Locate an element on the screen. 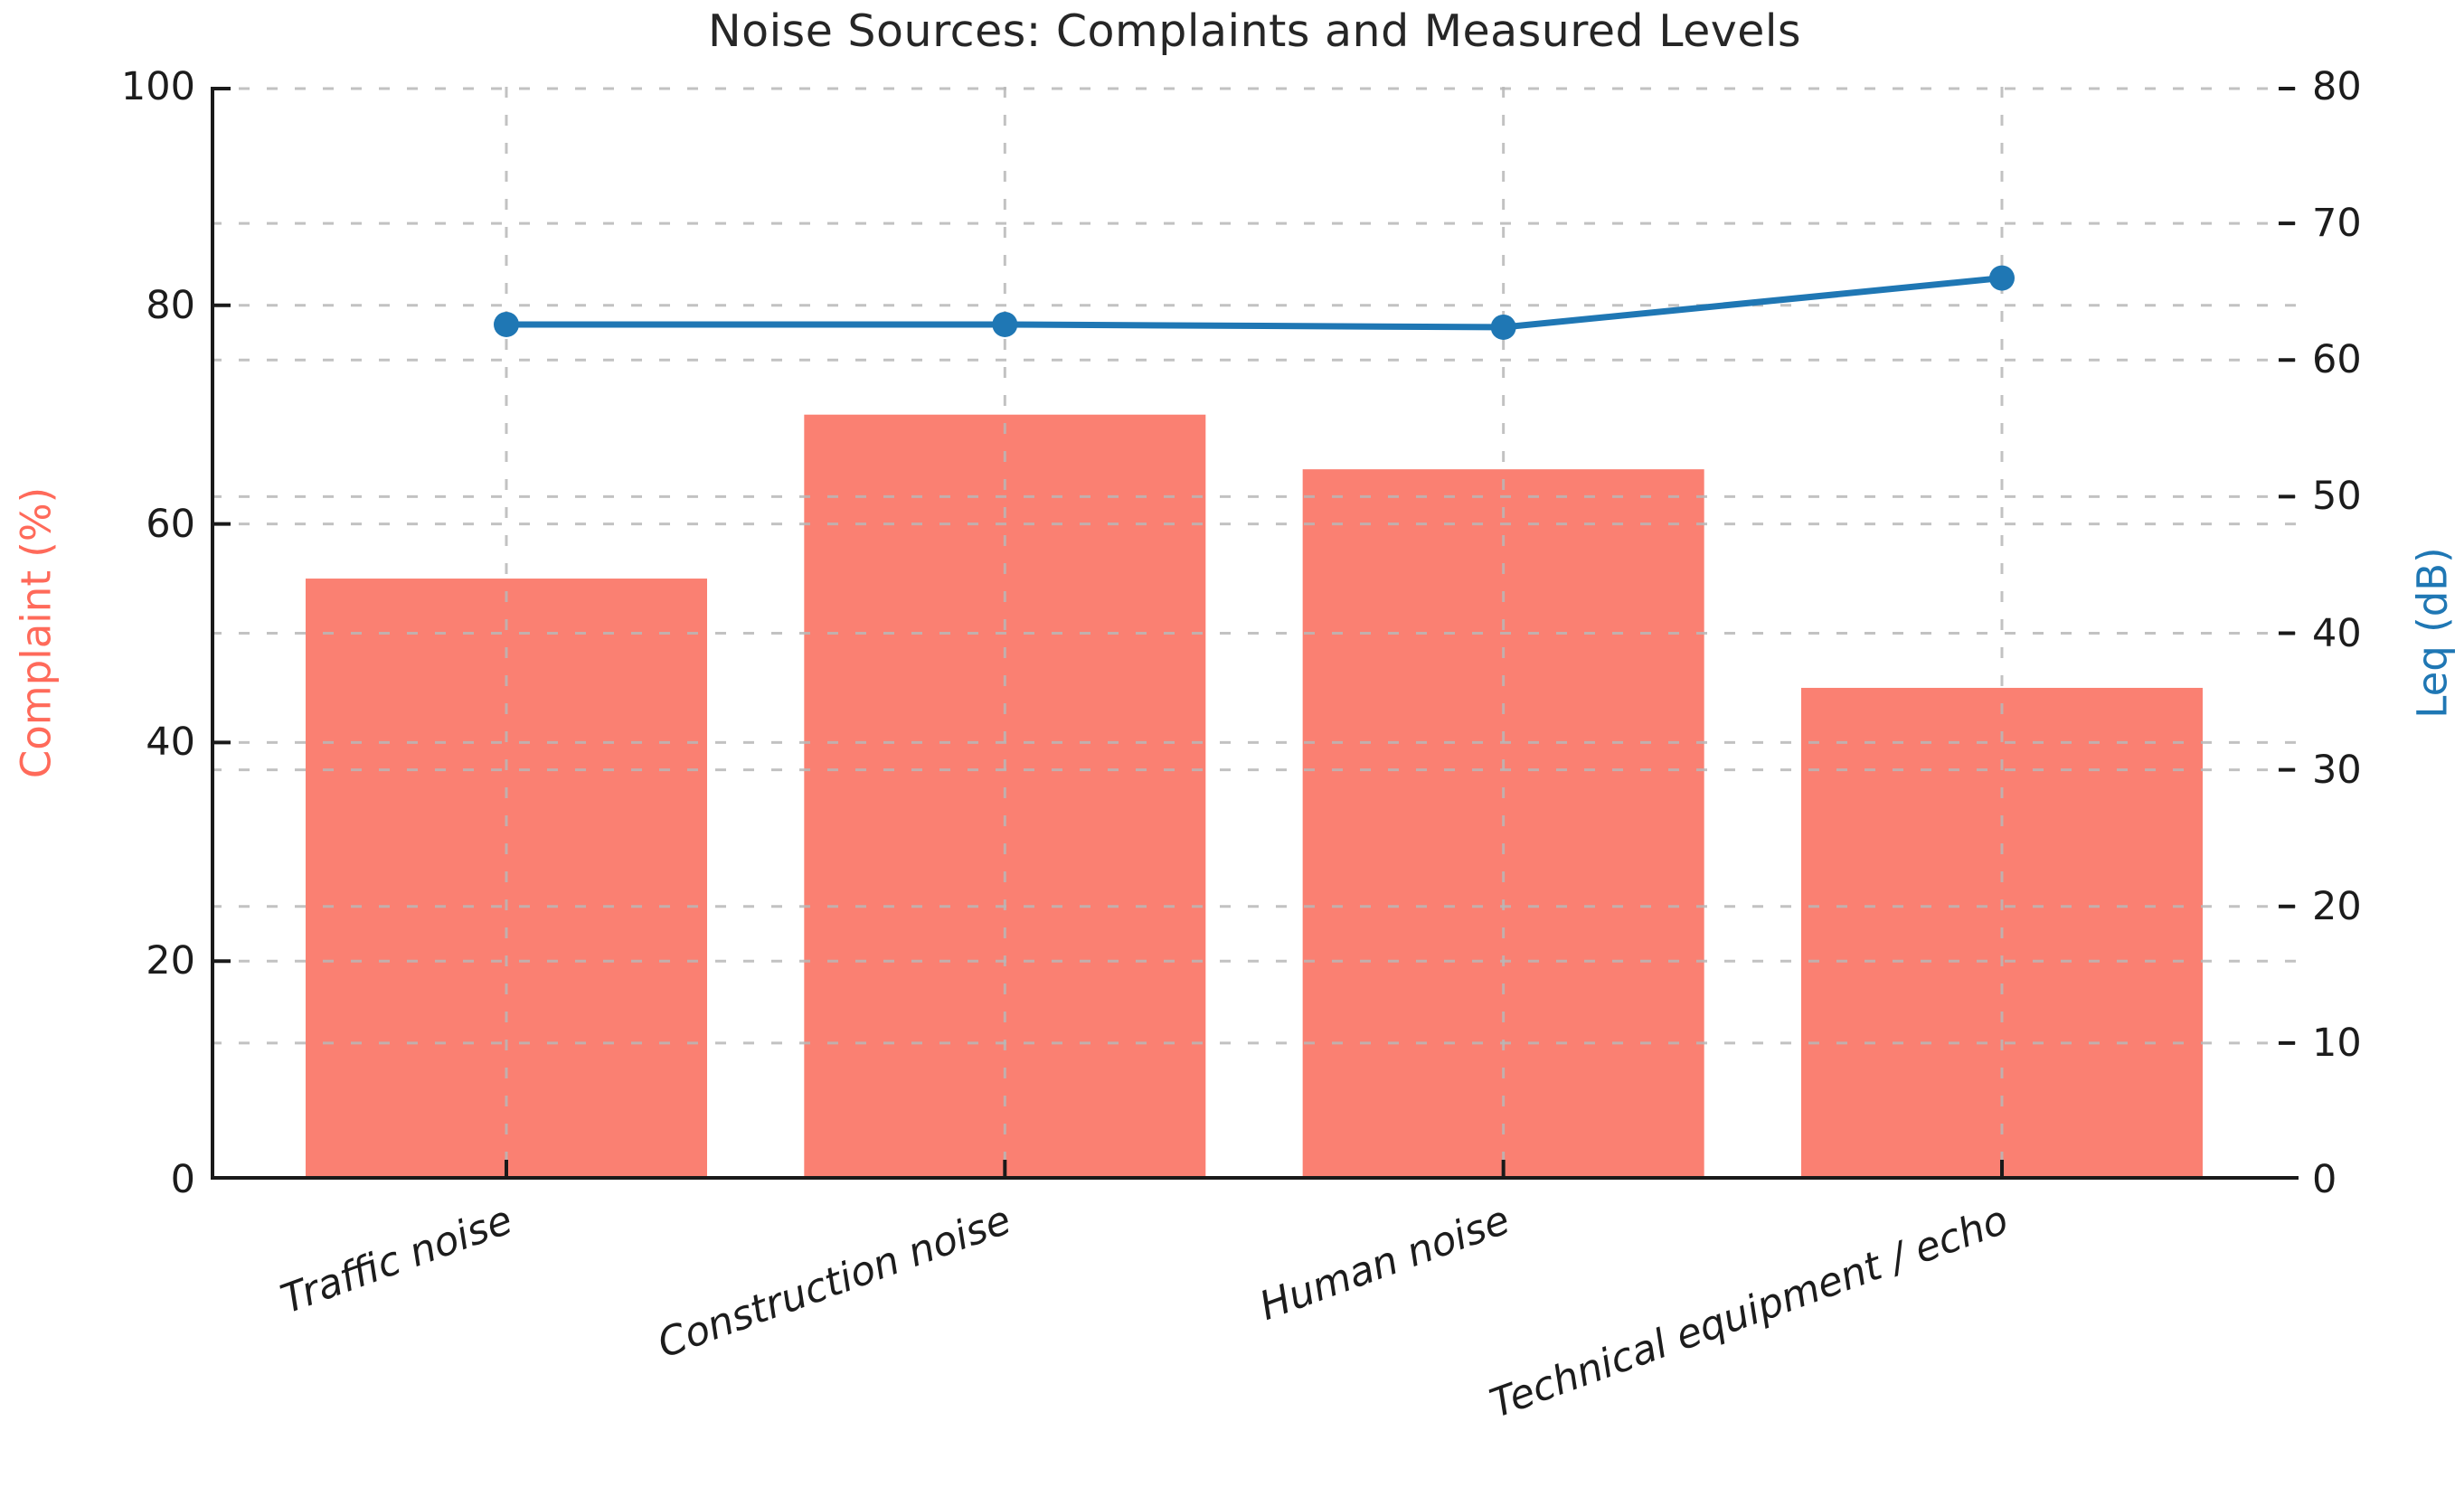 This screenshot has width=2464, height=1487. x-tick-label-technical-equipment-echo: Technical equipment / echo is located at coordinates (1749, 1312).